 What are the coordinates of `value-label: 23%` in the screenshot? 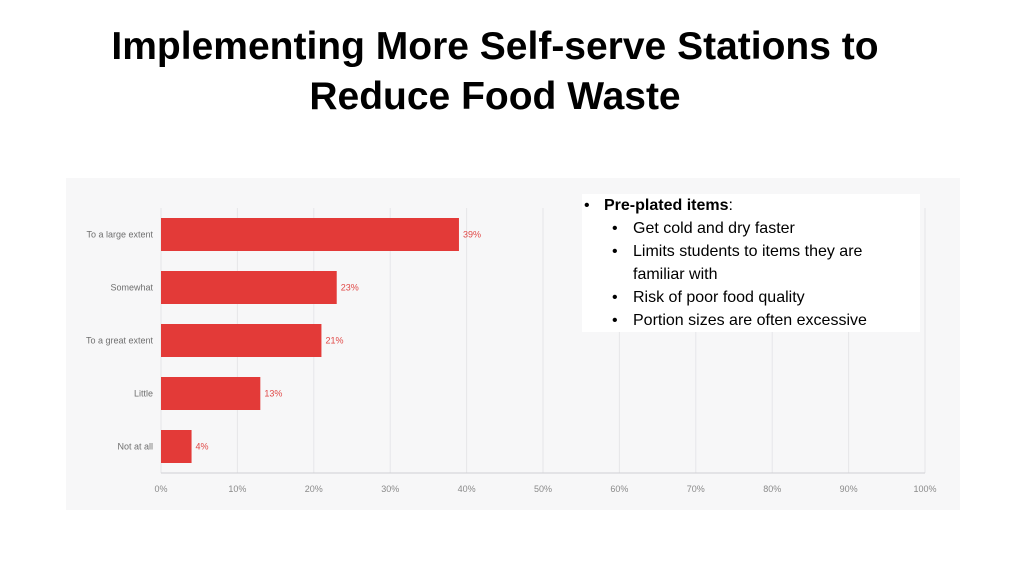 It's located at (350, 288).